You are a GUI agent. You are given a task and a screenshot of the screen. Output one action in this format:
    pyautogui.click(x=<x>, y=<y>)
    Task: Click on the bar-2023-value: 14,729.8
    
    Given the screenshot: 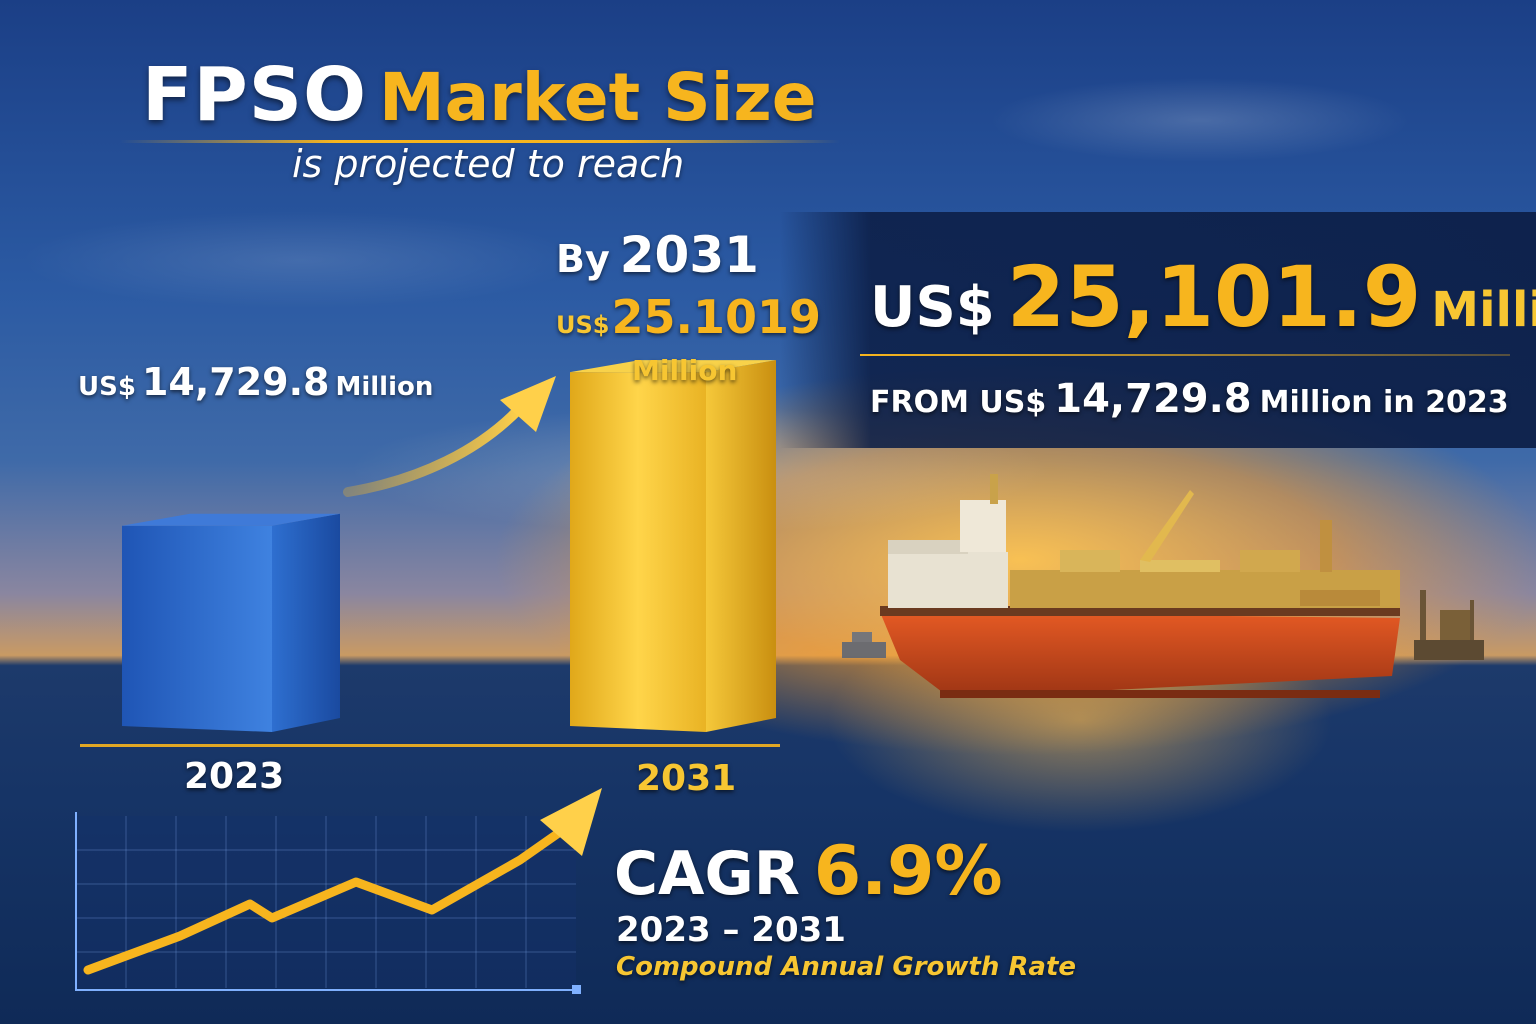 What is the action you would take?
    pyautogui.click(x=235, y=382)
    